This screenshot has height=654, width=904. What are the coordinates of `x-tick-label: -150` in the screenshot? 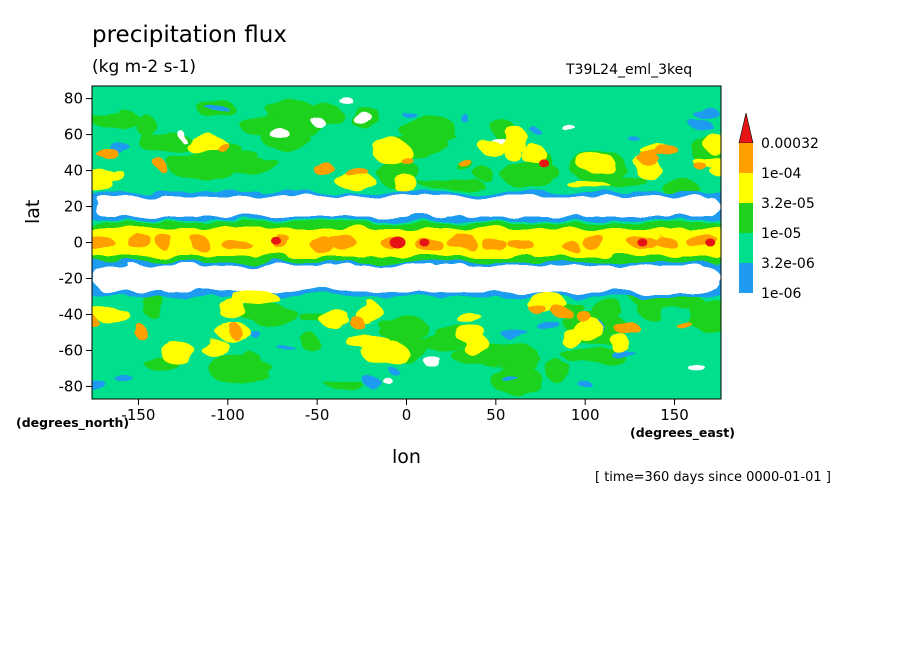 It's located at (138, 415).